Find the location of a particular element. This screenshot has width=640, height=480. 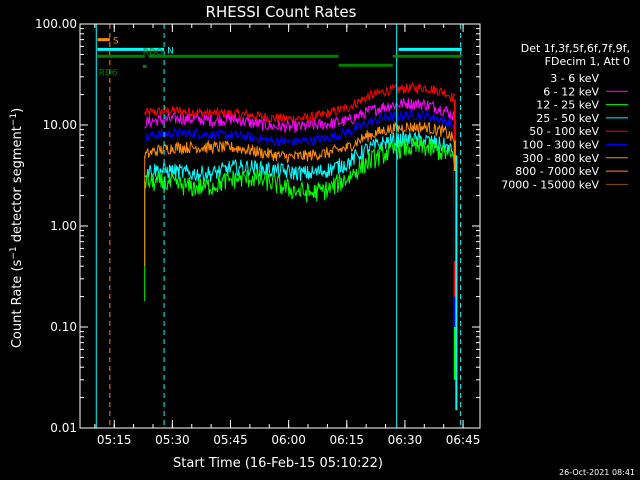

x-tick-label: 06:30 is located at coordinates (405, 440).